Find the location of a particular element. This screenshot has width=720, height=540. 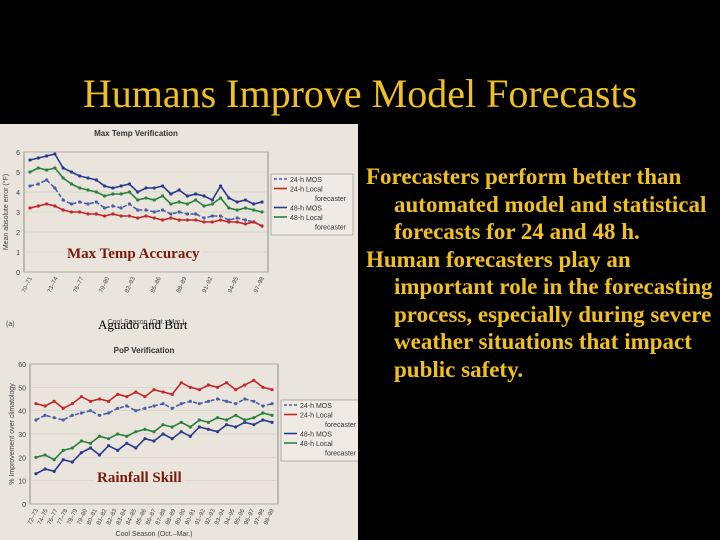

chart2-ytick-4: 40 is located at coordinates (22, 412).